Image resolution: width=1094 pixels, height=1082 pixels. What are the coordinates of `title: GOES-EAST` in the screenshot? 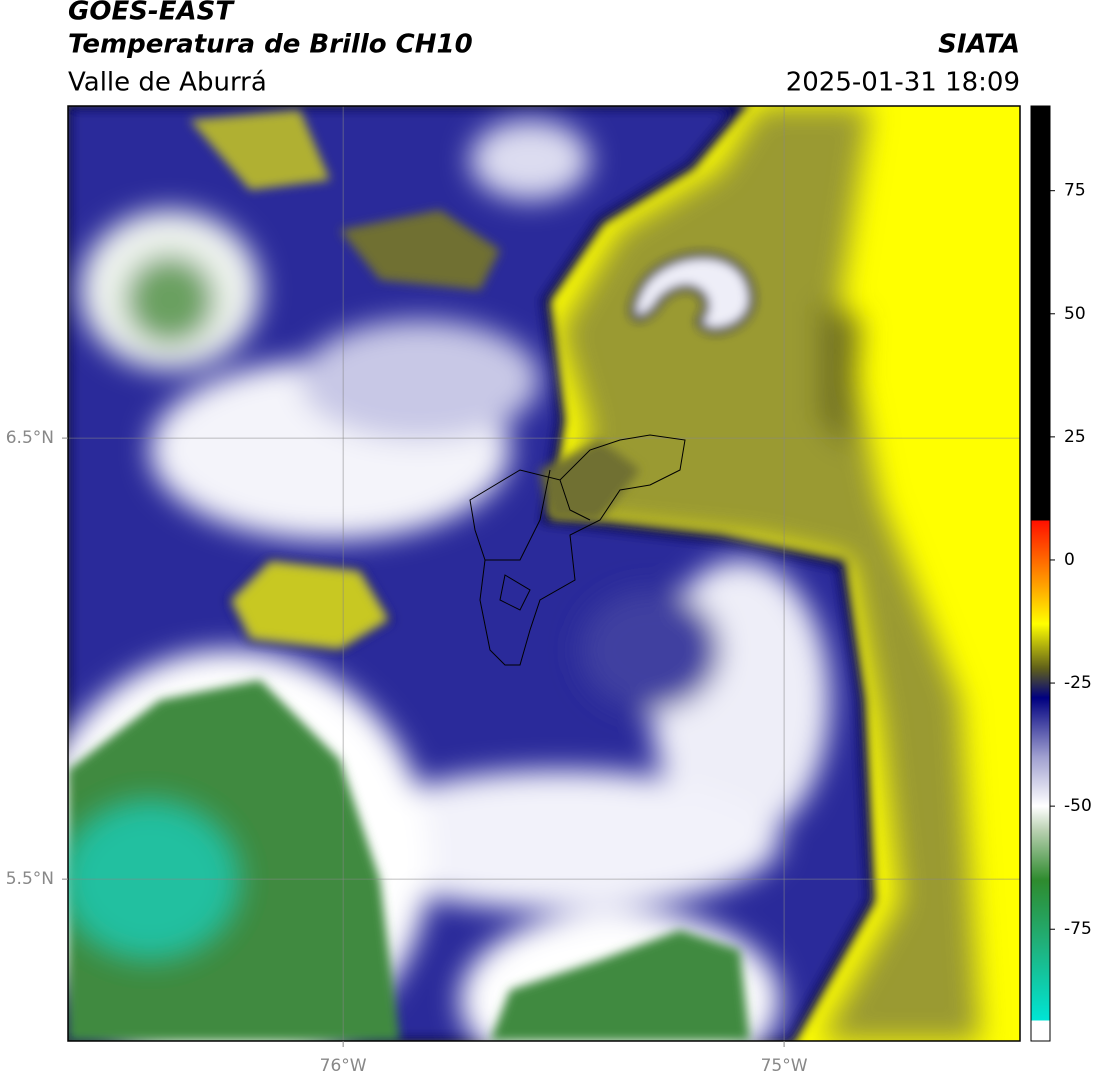 It's located at (151, 13).